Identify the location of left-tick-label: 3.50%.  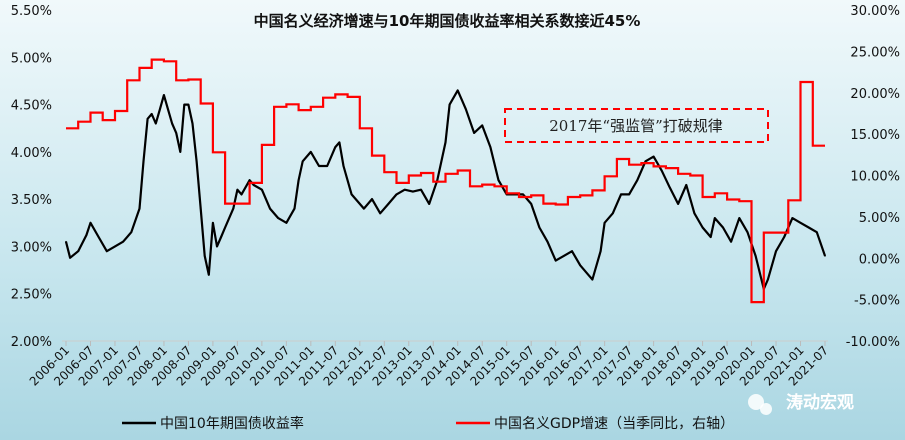
(31, 200).